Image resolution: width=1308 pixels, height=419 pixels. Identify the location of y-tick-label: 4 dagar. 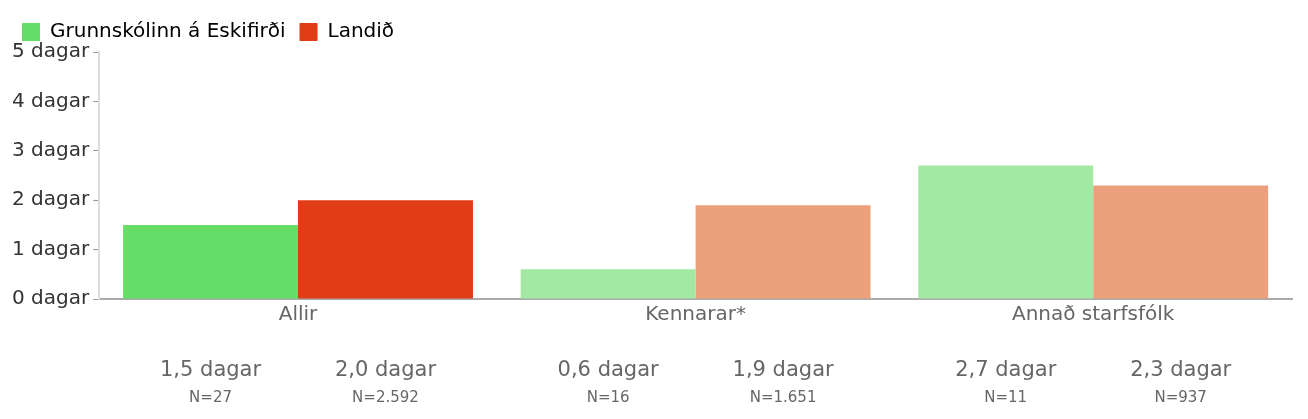
(50, 99).